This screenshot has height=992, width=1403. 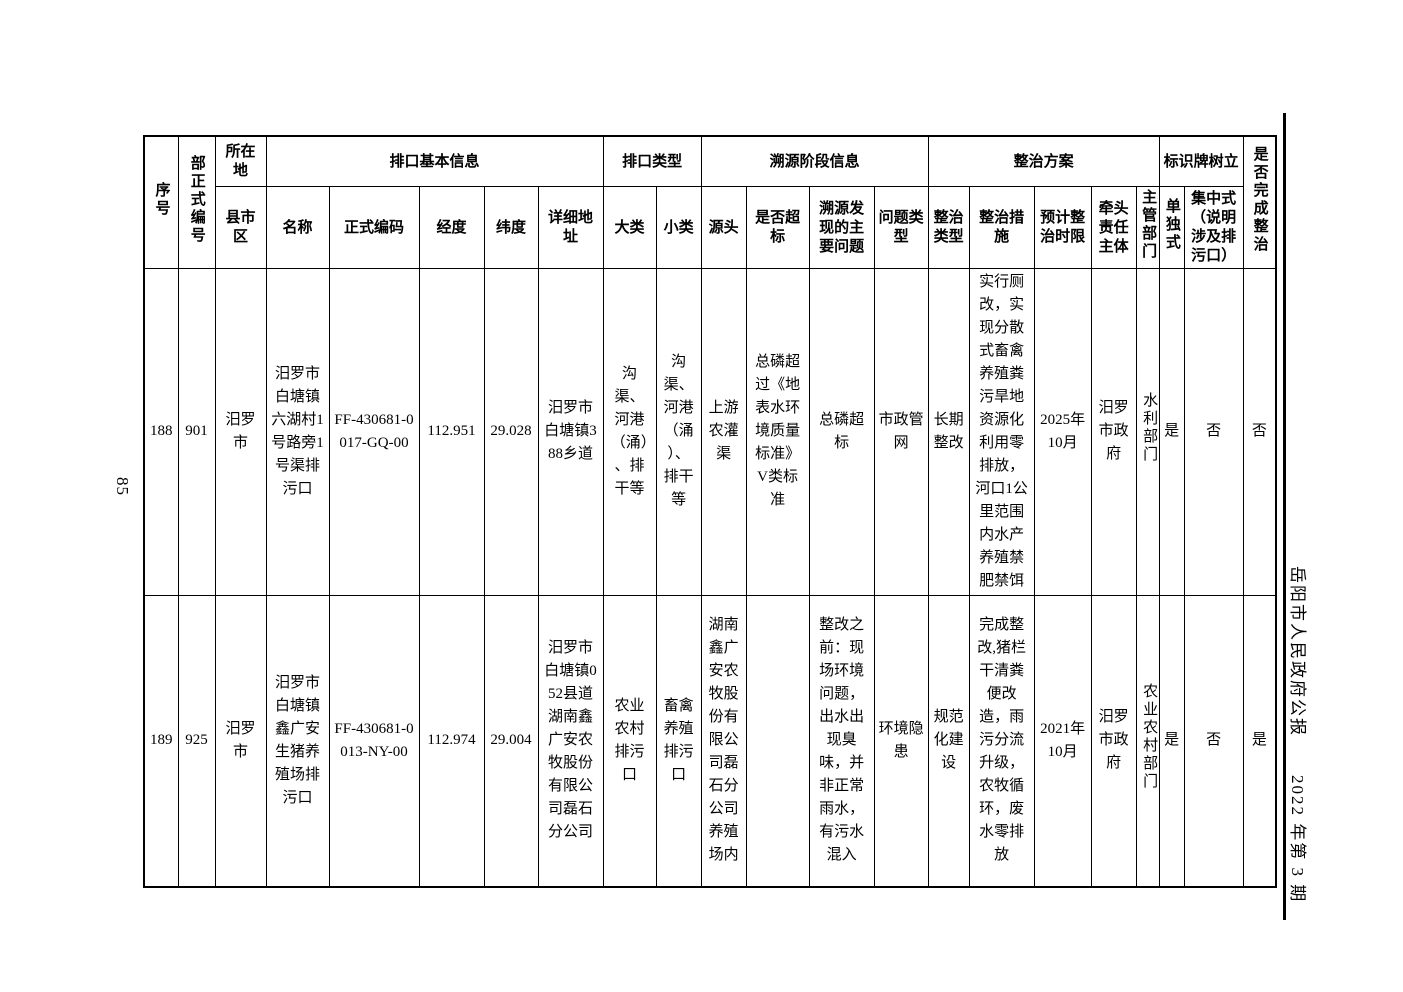 What do you see at coordinates (240, 161) in the screenshot?
I see `group-header-location: 所在地` at bounding box center [240, 161].